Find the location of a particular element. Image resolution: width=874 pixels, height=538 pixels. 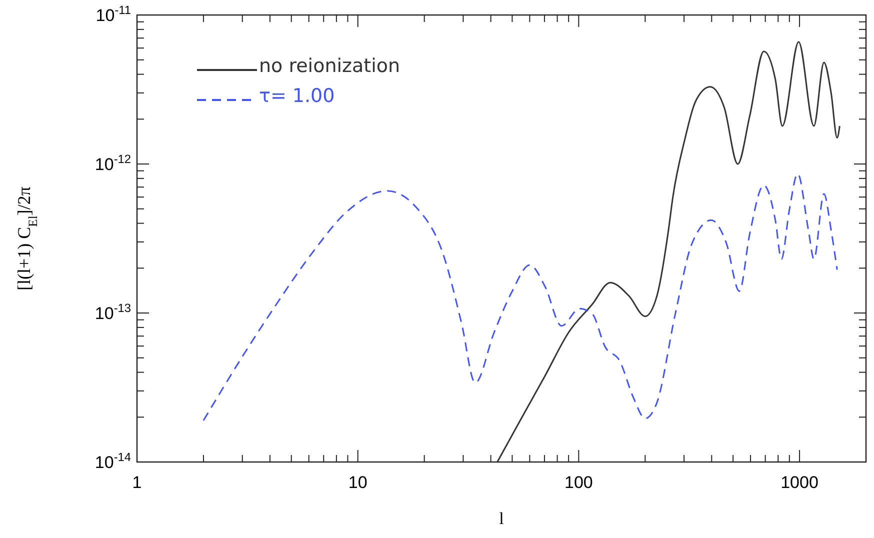

legend-label: no reionization is located at coordinates (329, 66).